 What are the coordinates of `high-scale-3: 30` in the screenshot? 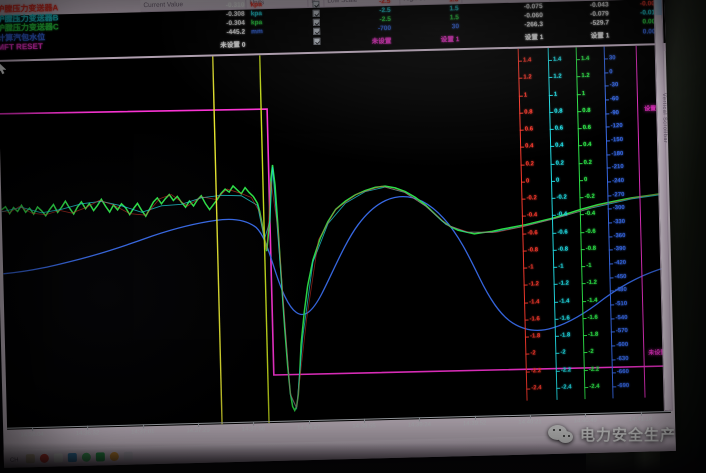 It's located at (455, 27).